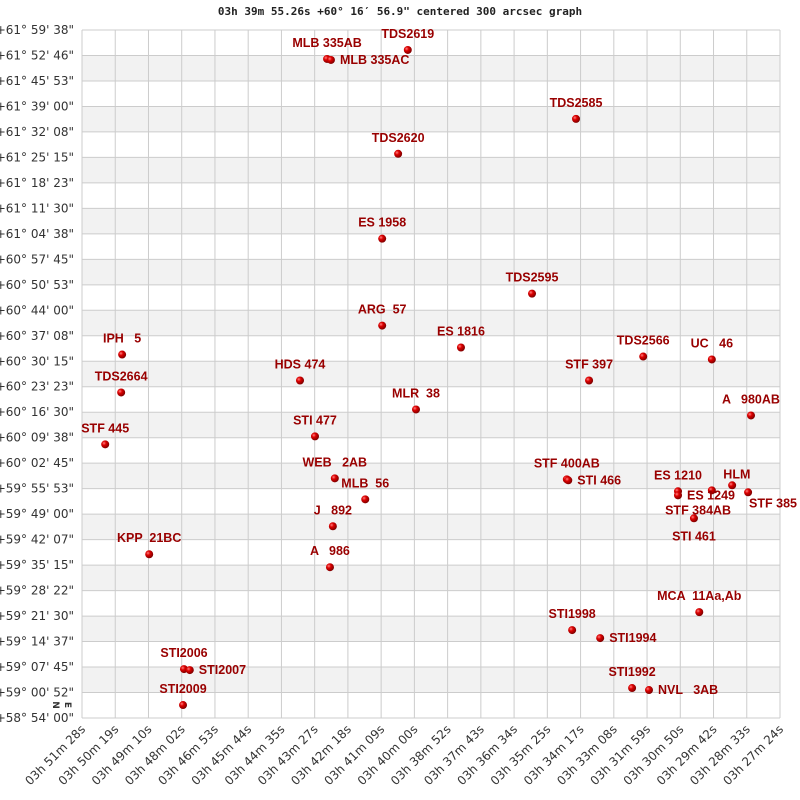 The image size is (800, 800). I want to click on star-label: UC 46, so click(712, 343).